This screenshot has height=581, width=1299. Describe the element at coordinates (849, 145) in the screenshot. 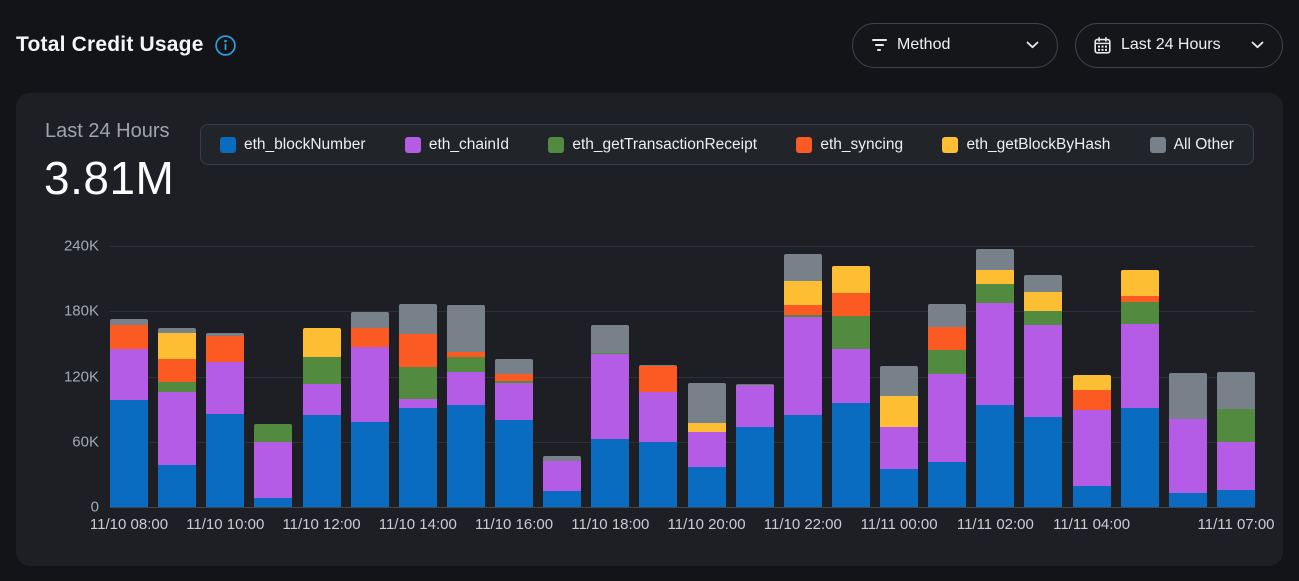

I see `legend-item: eth_syncing` at that location.